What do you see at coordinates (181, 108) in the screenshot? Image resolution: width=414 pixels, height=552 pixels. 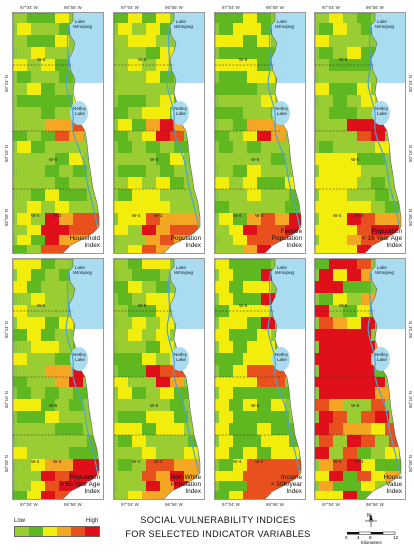 I see `netley-lake-label: Netley` at bounding box center [181, 108].